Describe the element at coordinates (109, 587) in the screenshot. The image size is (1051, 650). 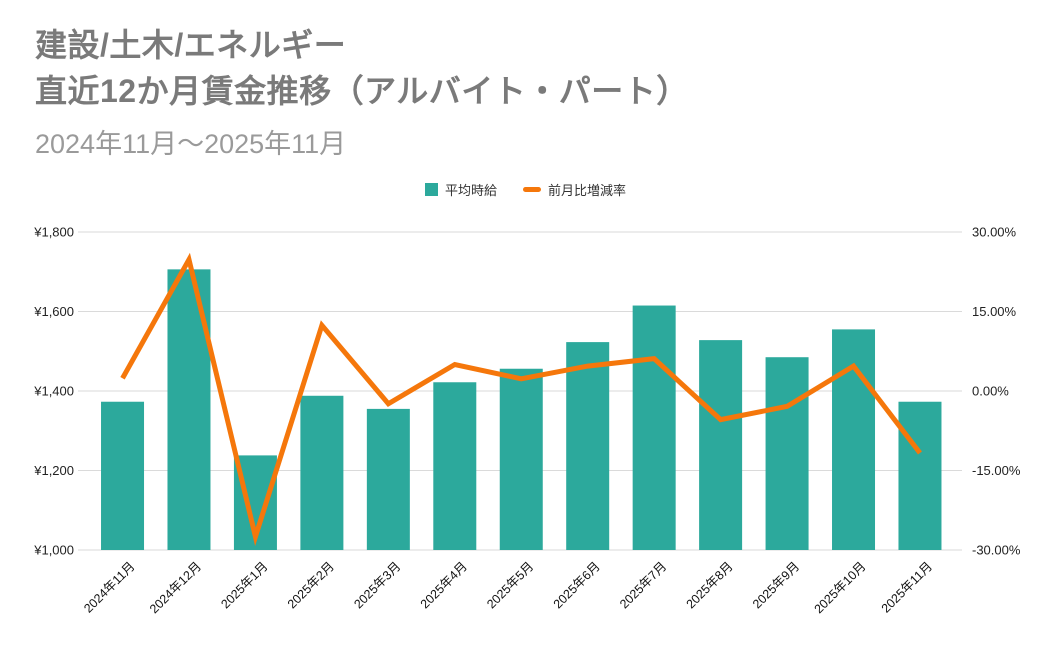
I see `x-axis-label: 2024年11月` at that location.